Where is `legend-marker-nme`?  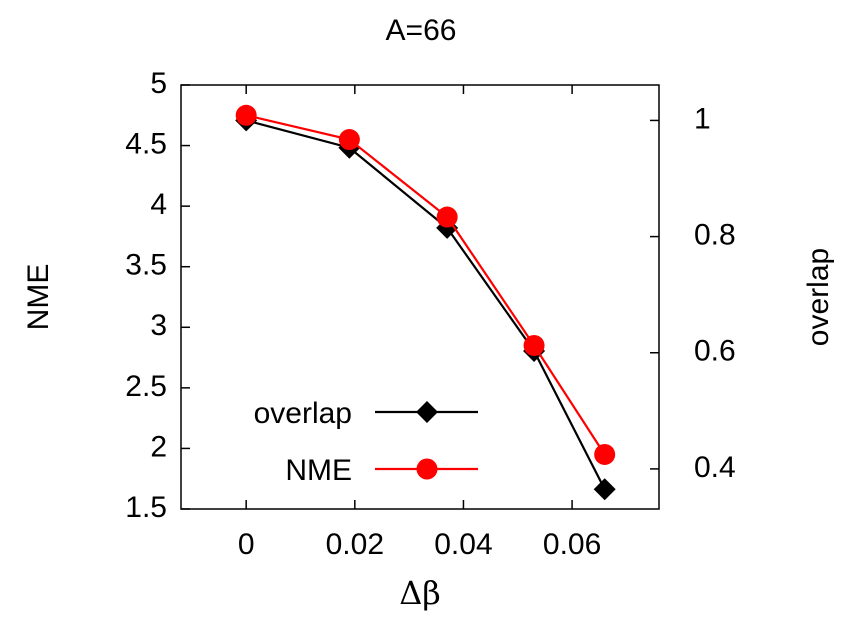 legend-marker-nme is located at coordinates (427, 469).